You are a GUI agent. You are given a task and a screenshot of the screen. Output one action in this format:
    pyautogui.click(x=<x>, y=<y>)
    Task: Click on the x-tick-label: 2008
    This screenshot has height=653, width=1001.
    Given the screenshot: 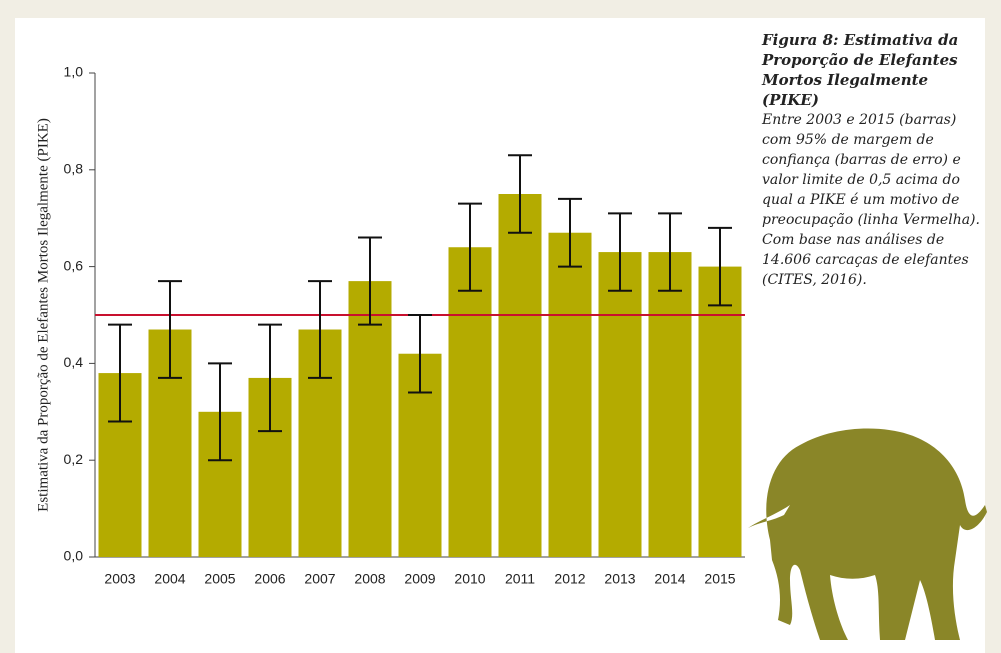 What is the action you would take?
    pyautogui.click(x=369, y=579)
    